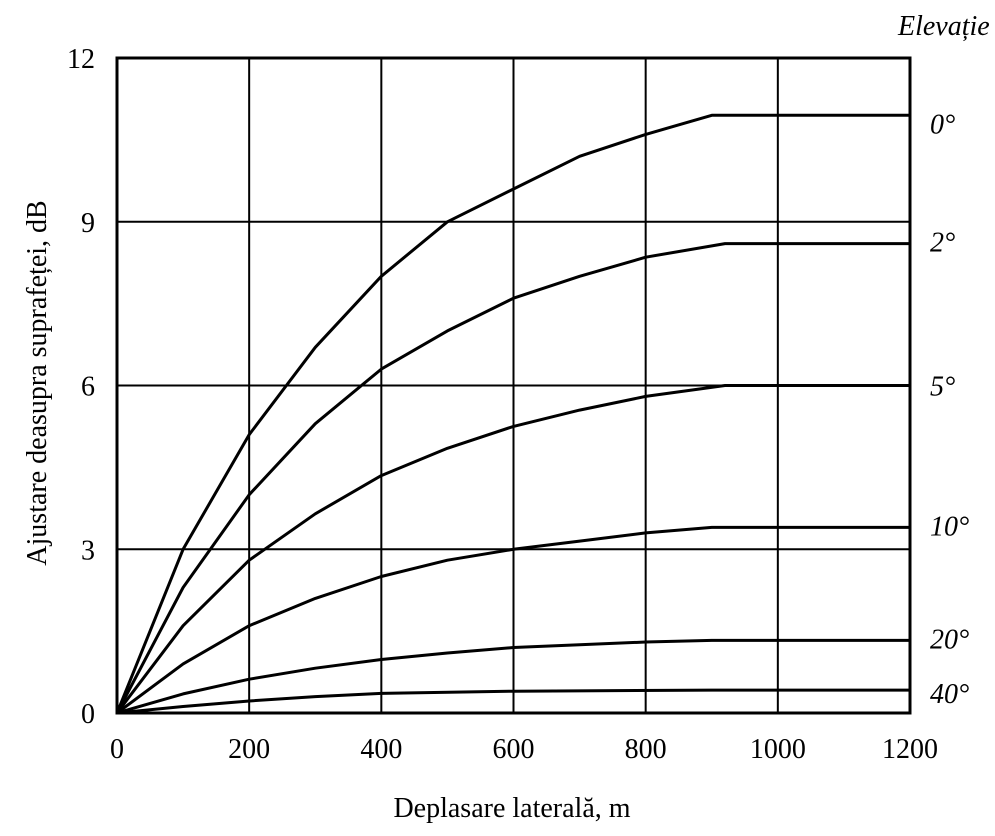 The height and width of the screenshot is (836, 995). What do you see at coordinates (646, 749) in the screenshot?
I see `x-tick-label: 800` at bounding box center [646, 749].